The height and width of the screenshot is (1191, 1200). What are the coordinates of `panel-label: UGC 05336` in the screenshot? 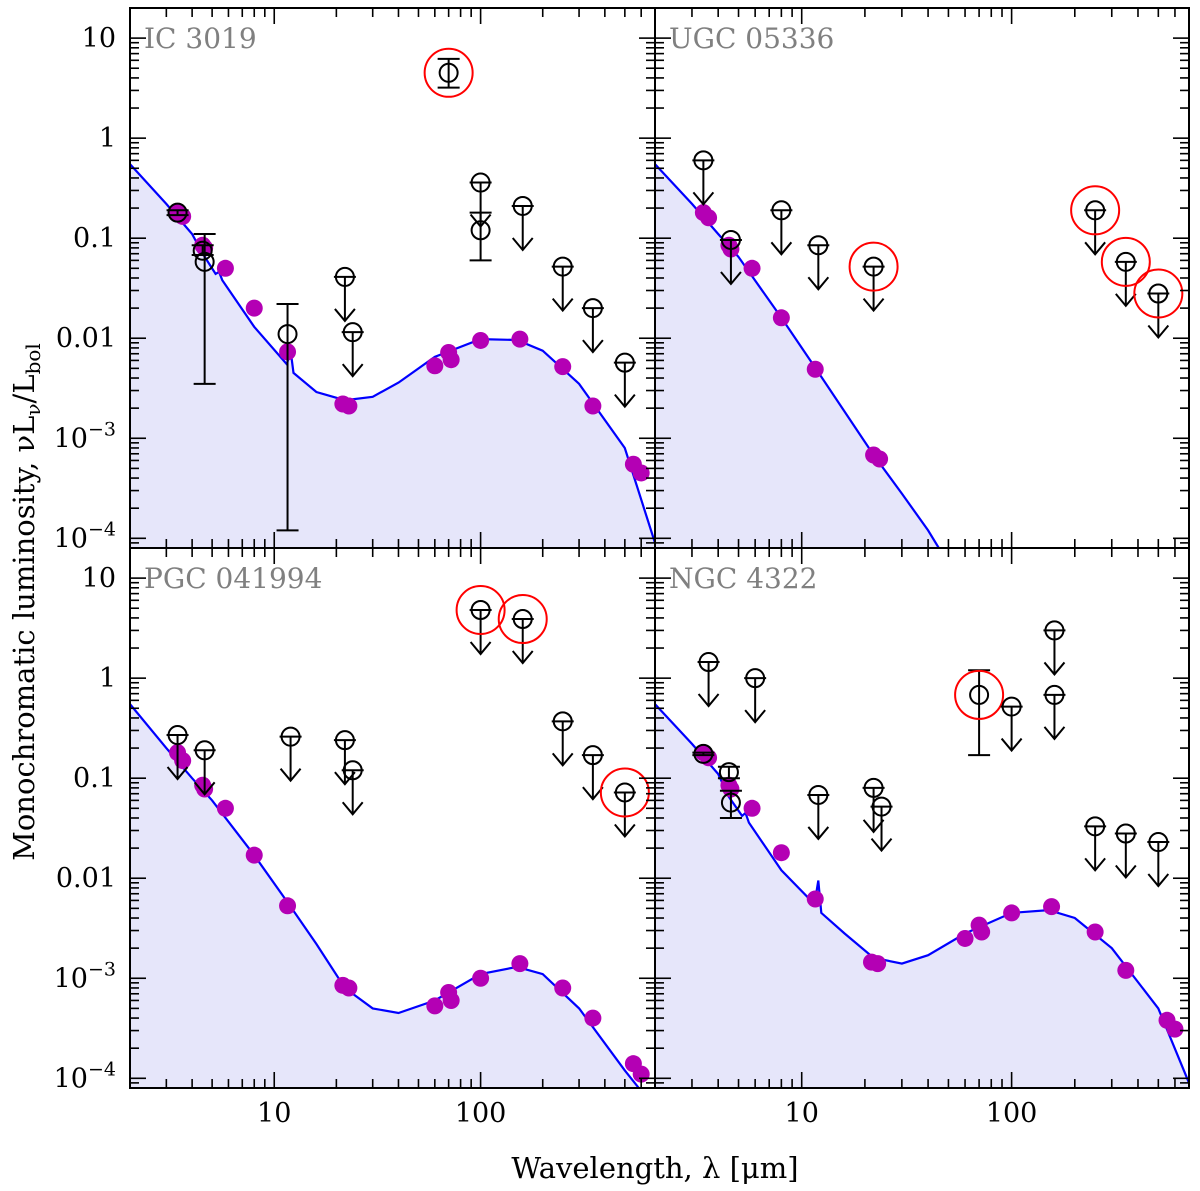 It's located at (751, 38).